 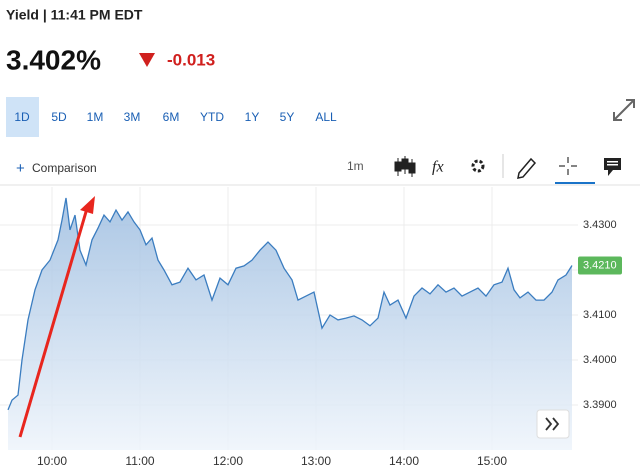 I want to click on x-tick-label: 15:00, so click(x=492, y=461).